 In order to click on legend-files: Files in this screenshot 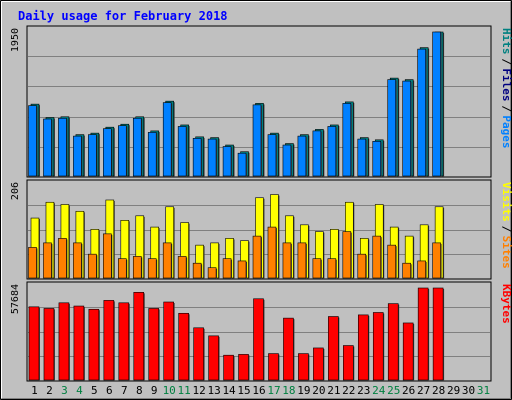, I will do `click(506, 84)`.